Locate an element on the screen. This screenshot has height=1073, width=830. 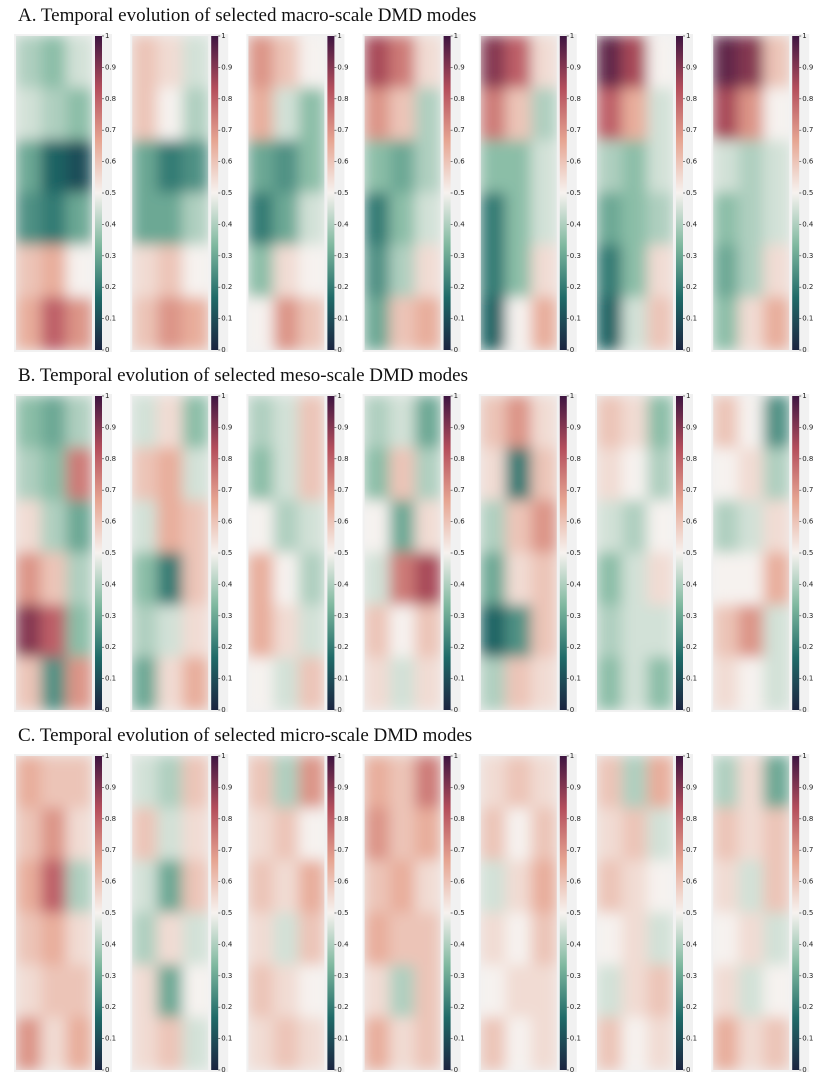
colorbar-tick-label: 0.6 is located at coordinates (576, 522).